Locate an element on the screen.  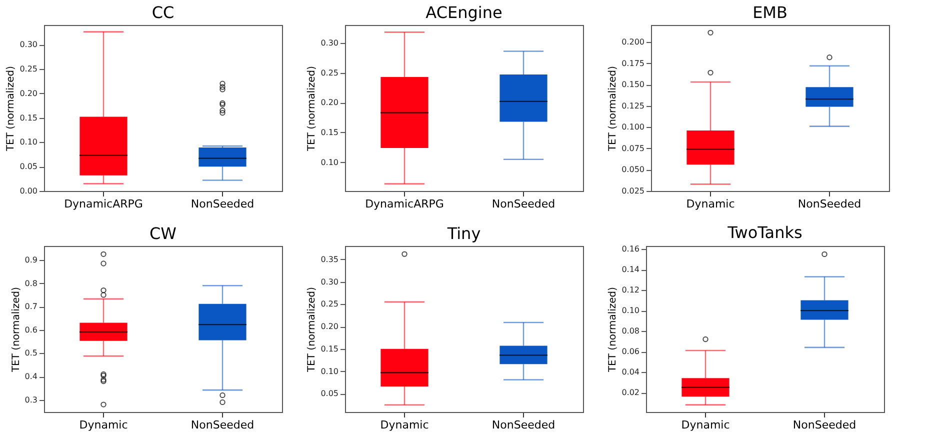
y-tick-label: 0.4 is located at coordinates (31, 377).